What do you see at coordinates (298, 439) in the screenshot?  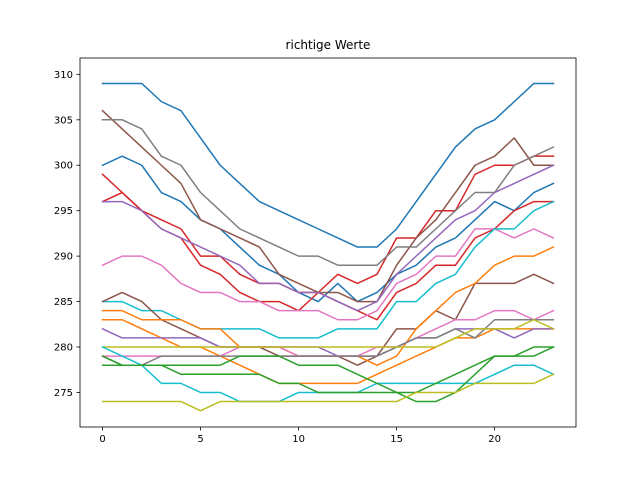 I see `x-tick-label: 10` at bounding box center [298, 439].